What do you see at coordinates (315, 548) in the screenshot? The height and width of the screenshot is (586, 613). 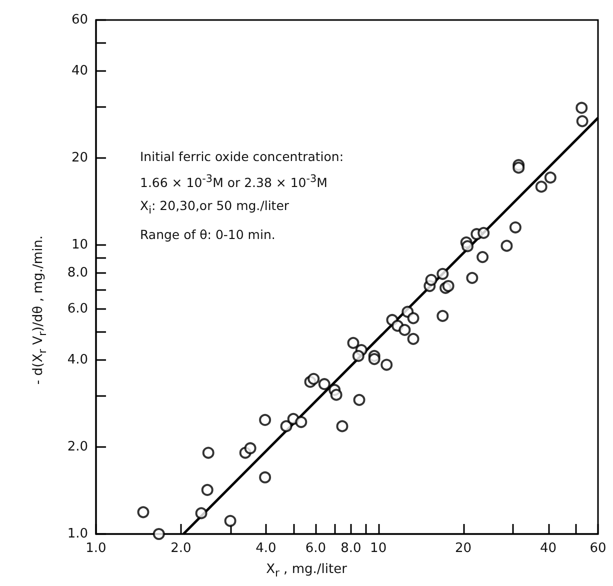 I see `x-tick-label: 6.0` at bounding box center [315, 548].